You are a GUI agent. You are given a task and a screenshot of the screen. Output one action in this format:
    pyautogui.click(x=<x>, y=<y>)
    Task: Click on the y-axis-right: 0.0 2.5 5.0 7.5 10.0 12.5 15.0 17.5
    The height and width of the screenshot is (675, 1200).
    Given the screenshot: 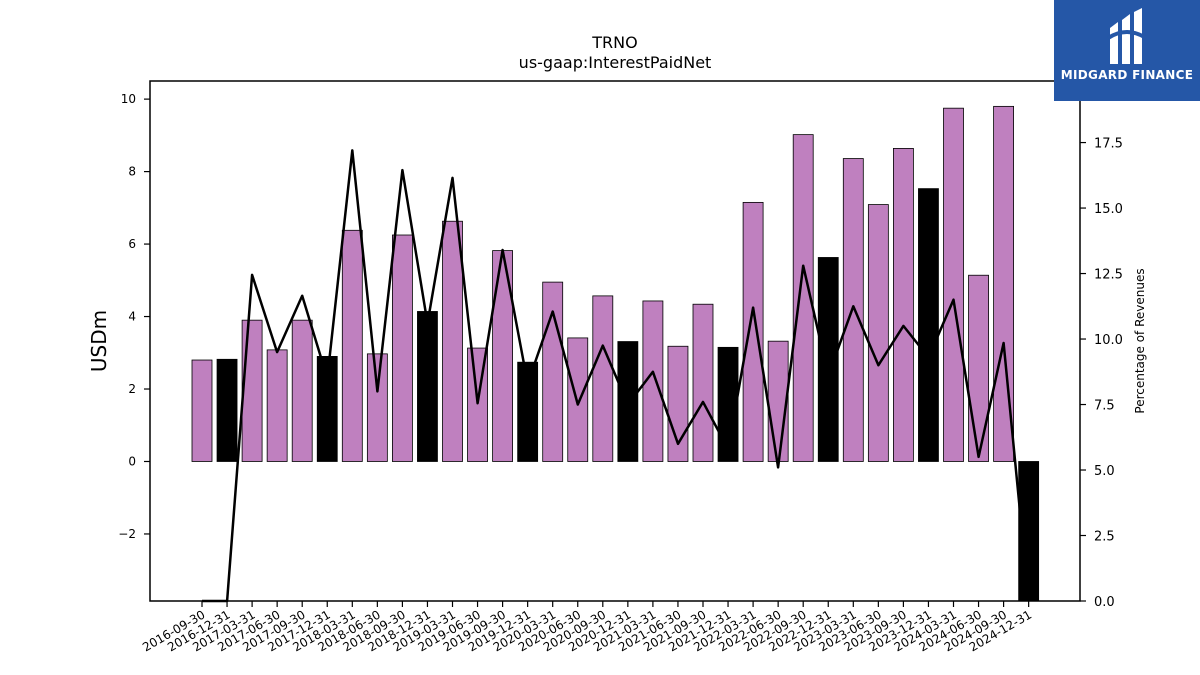 What is the action you would take?
    pyautogui.click(x=1101, y=373)
    